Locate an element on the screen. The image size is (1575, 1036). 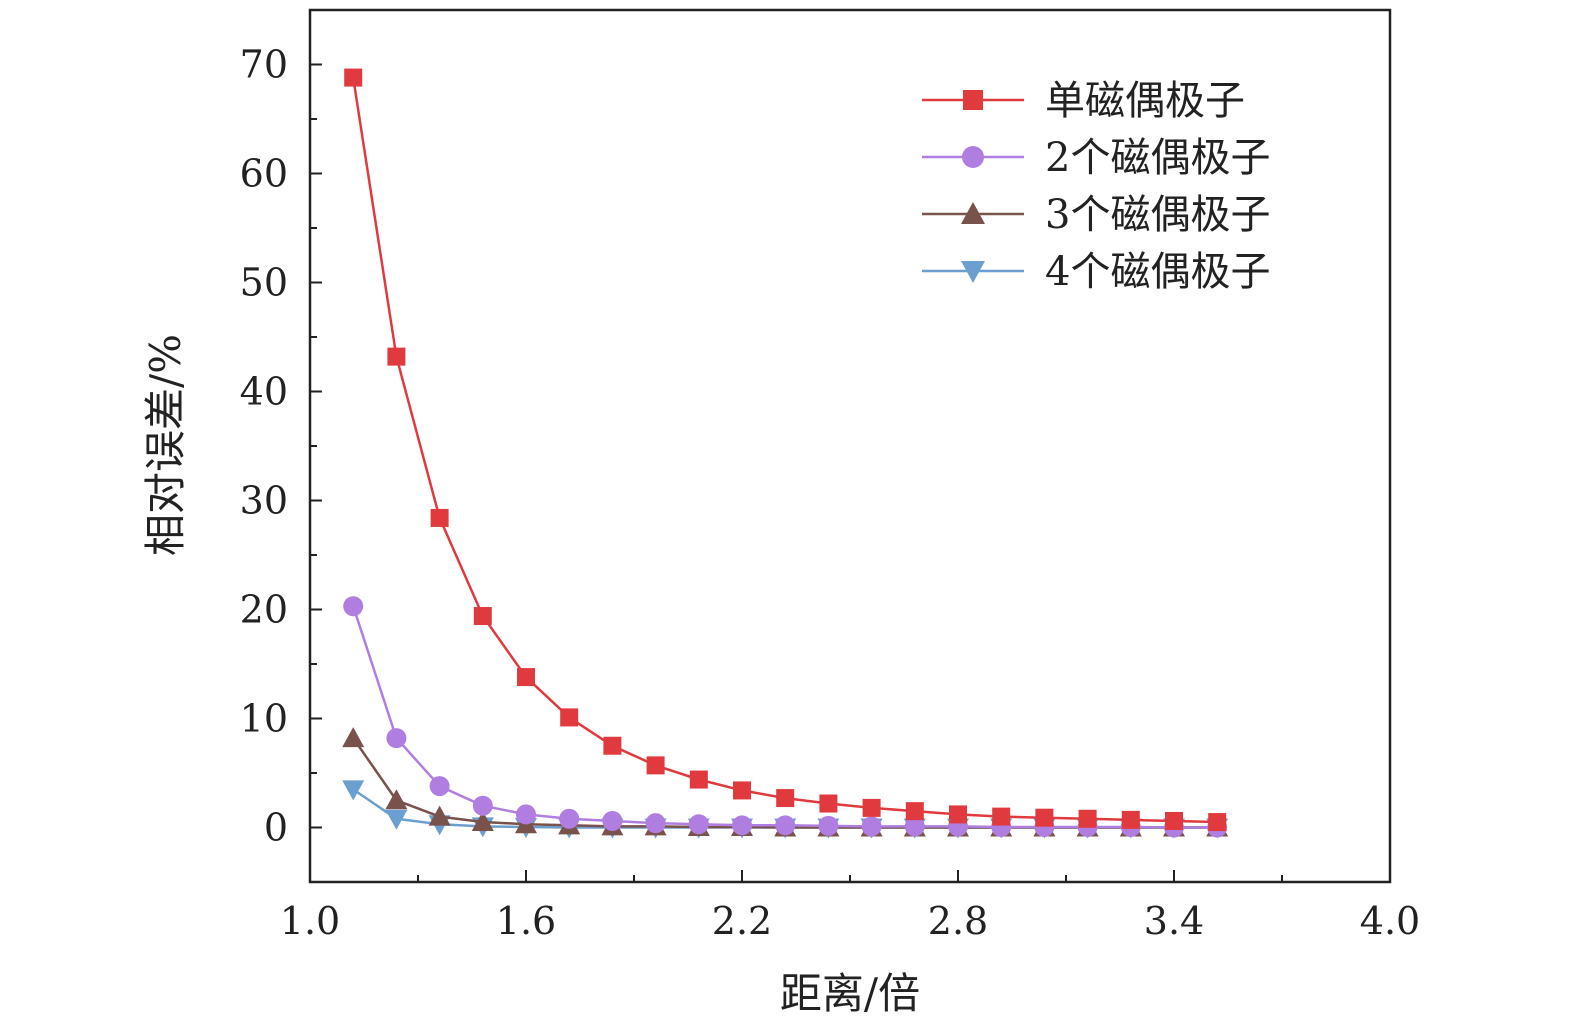
legend-entry-1: 单磁偶极子 is located at coordinates (1083, 101).